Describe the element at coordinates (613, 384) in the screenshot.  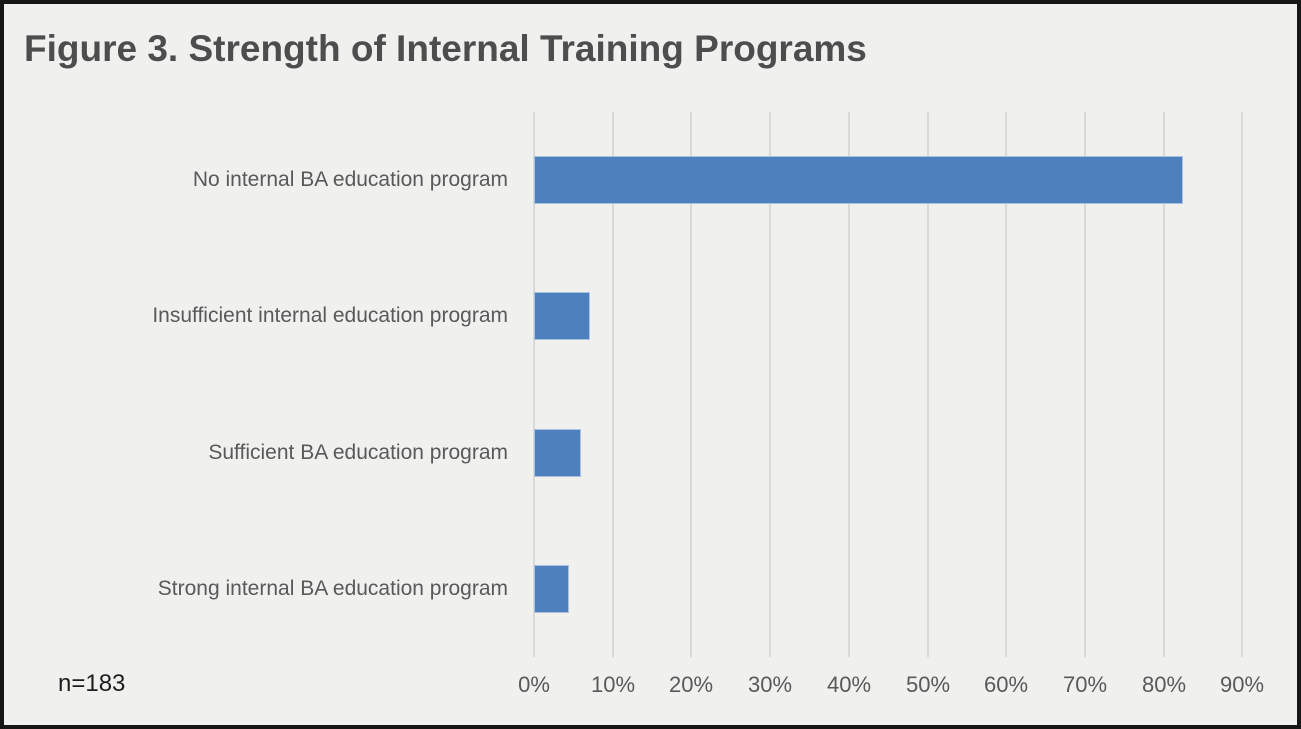
I see `gridline-10%` at that location.